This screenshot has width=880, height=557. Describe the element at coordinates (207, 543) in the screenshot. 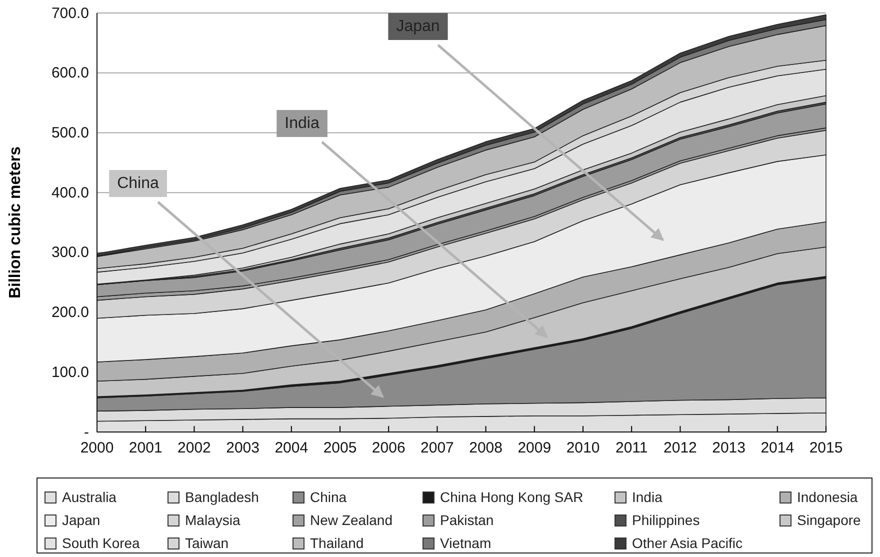

I see `legend-label: Taiwan` at that location.